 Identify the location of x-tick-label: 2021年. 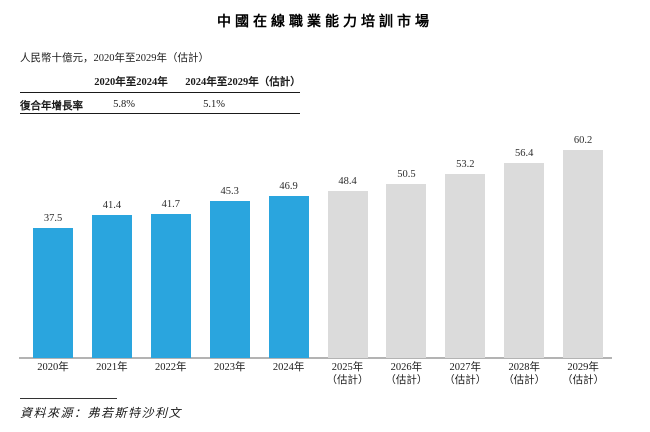
(112, 368).